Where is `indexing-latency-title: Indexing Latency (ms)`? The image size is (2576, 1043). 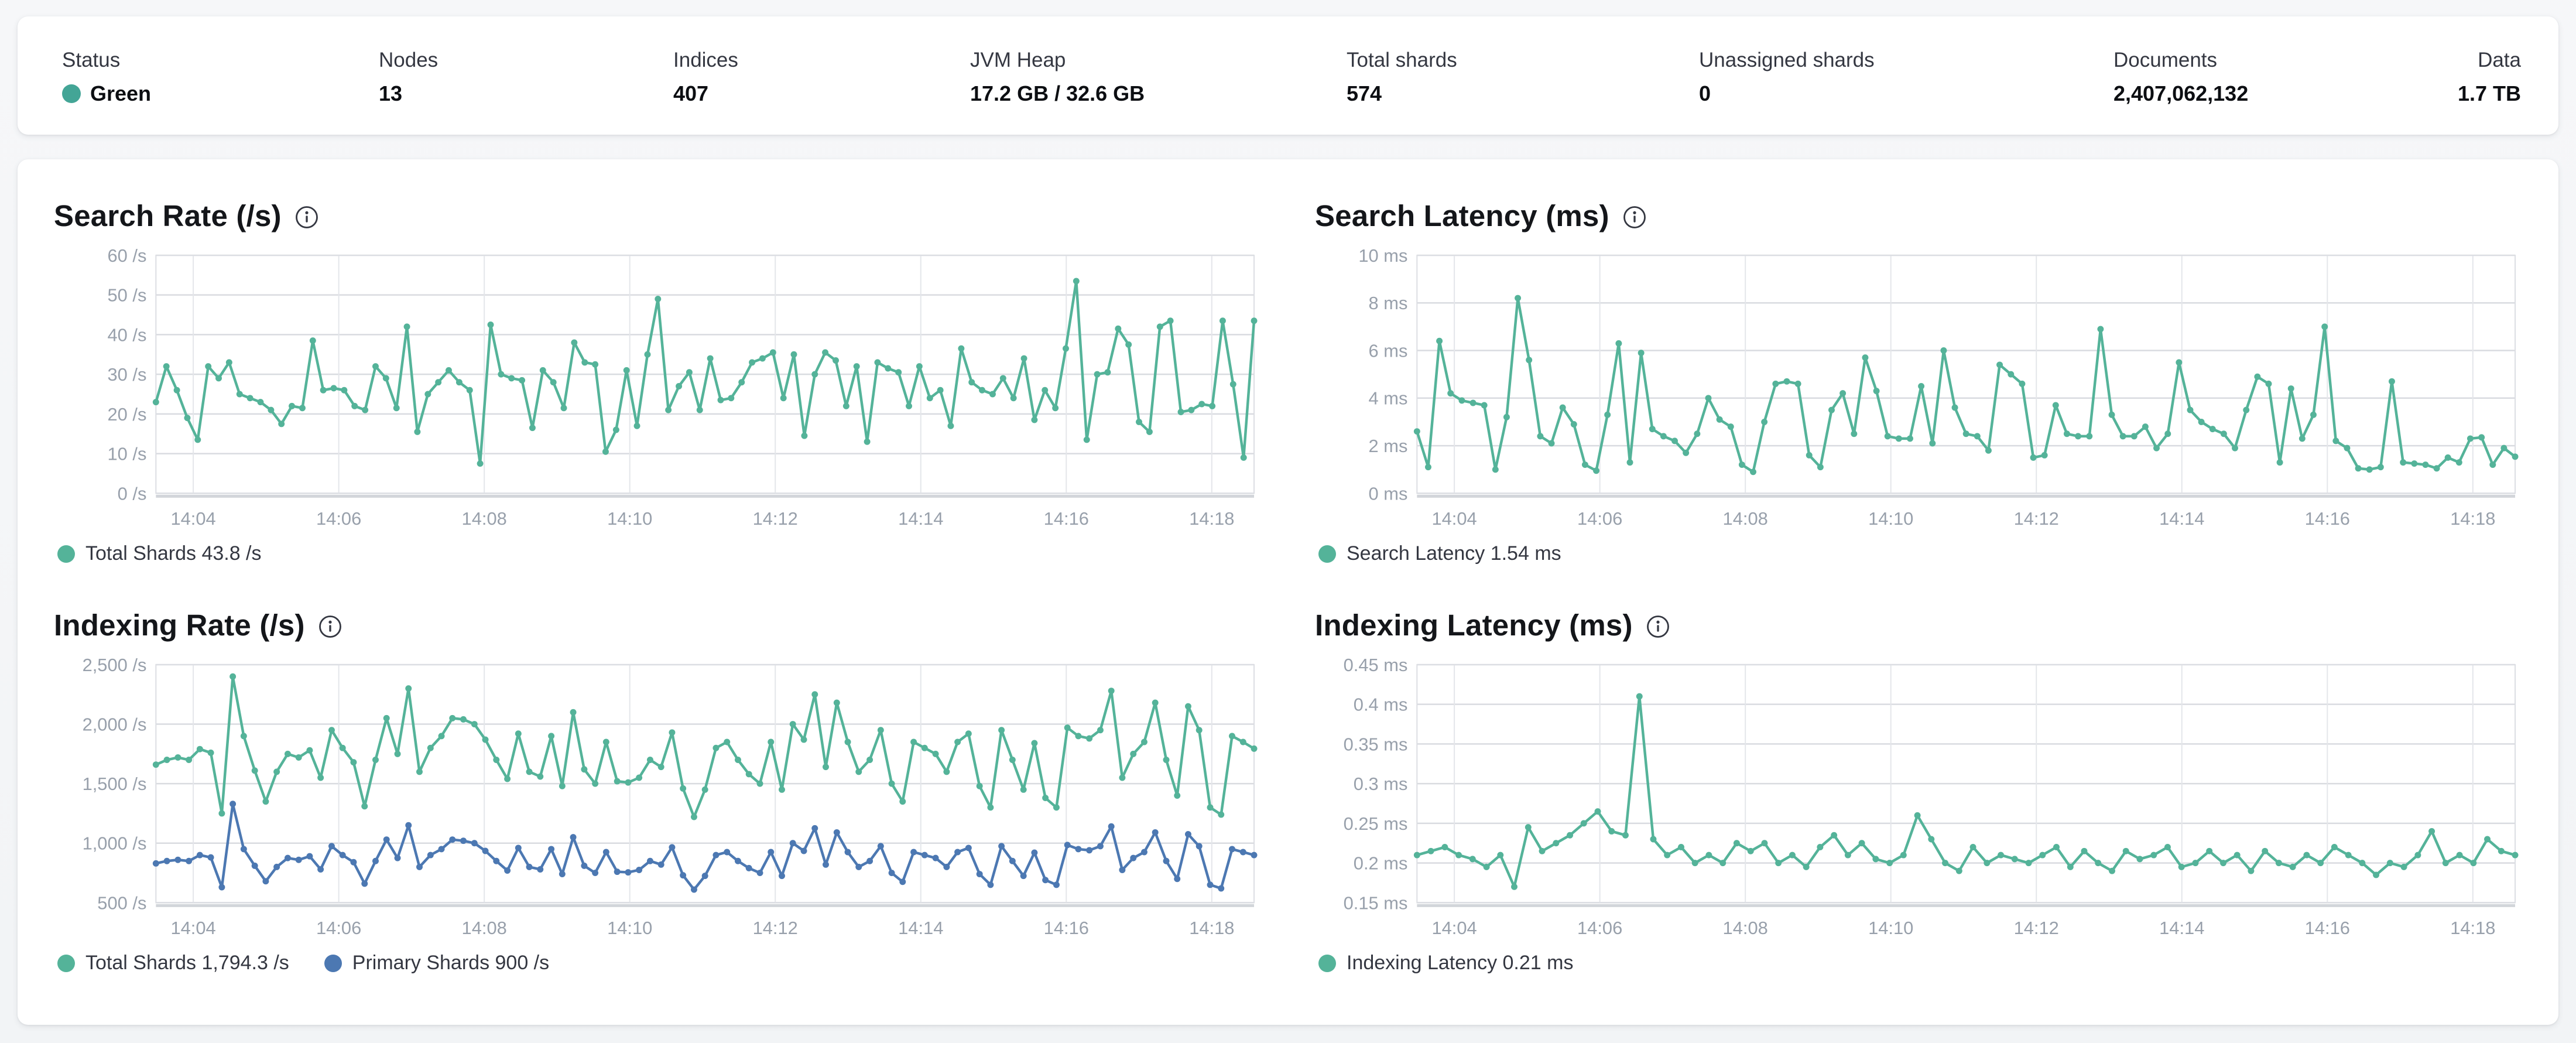
indexing-latency-title: Indexing Latency (ms) is located at coordinates (1474, 625).